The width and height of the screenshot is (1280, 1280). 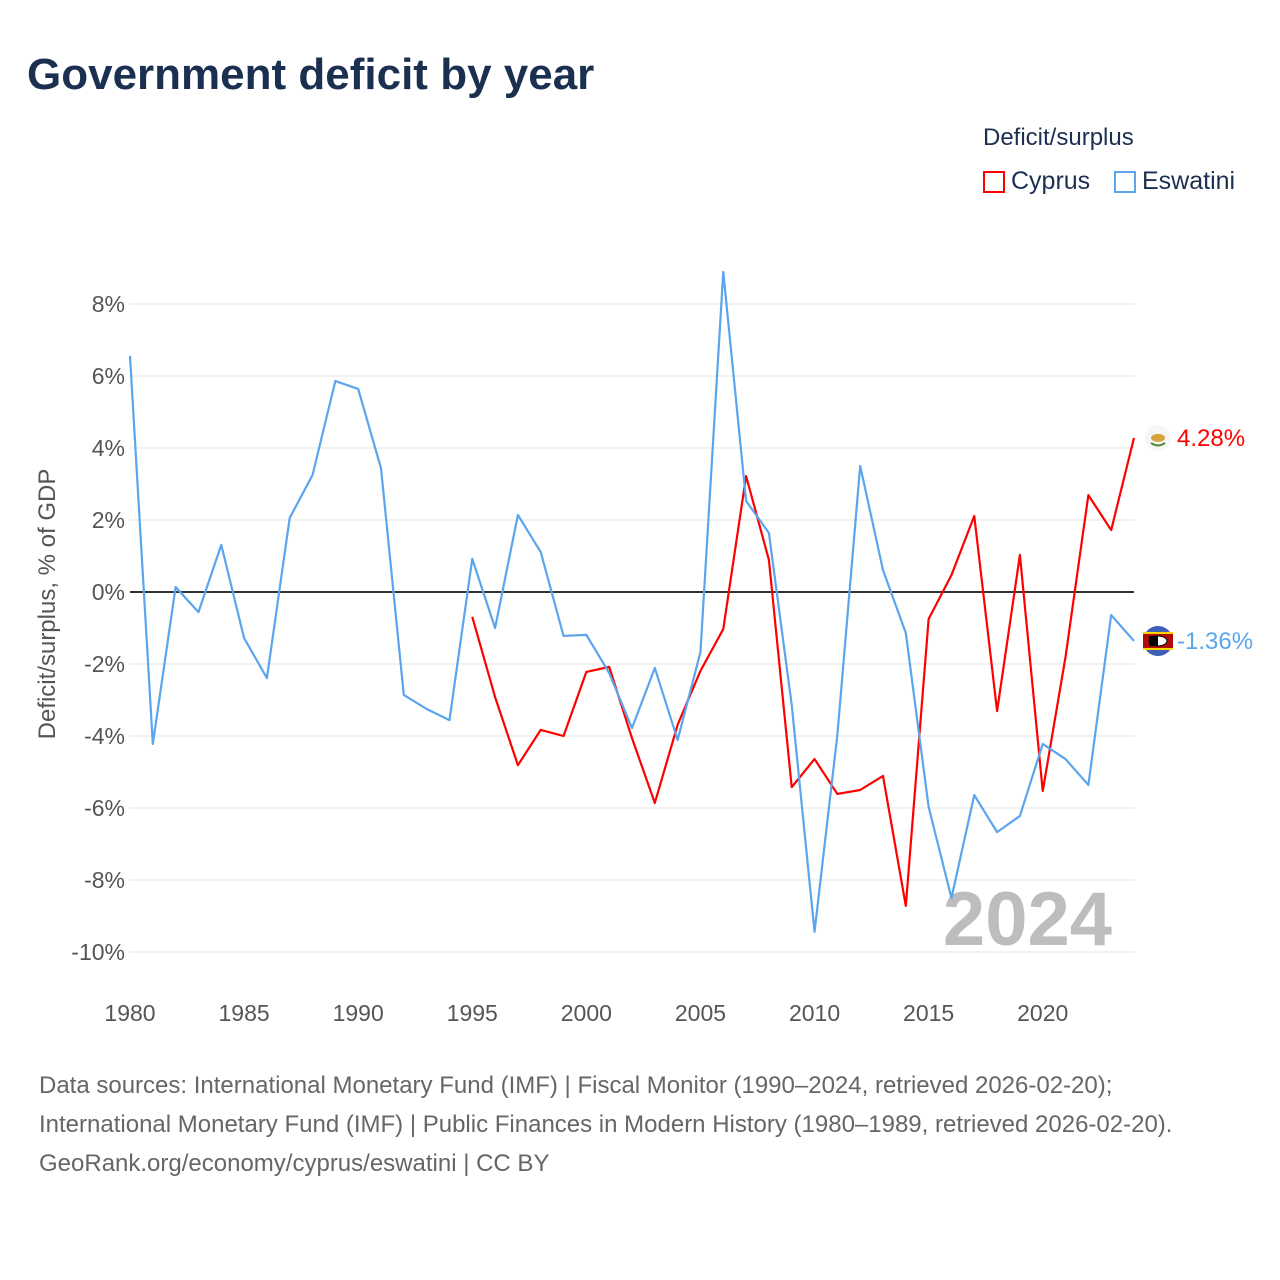 What do you see at coordinates (98, 952) in the screenshot?
I see `y-tick-label: -10%` at bounding box center [98, 952].